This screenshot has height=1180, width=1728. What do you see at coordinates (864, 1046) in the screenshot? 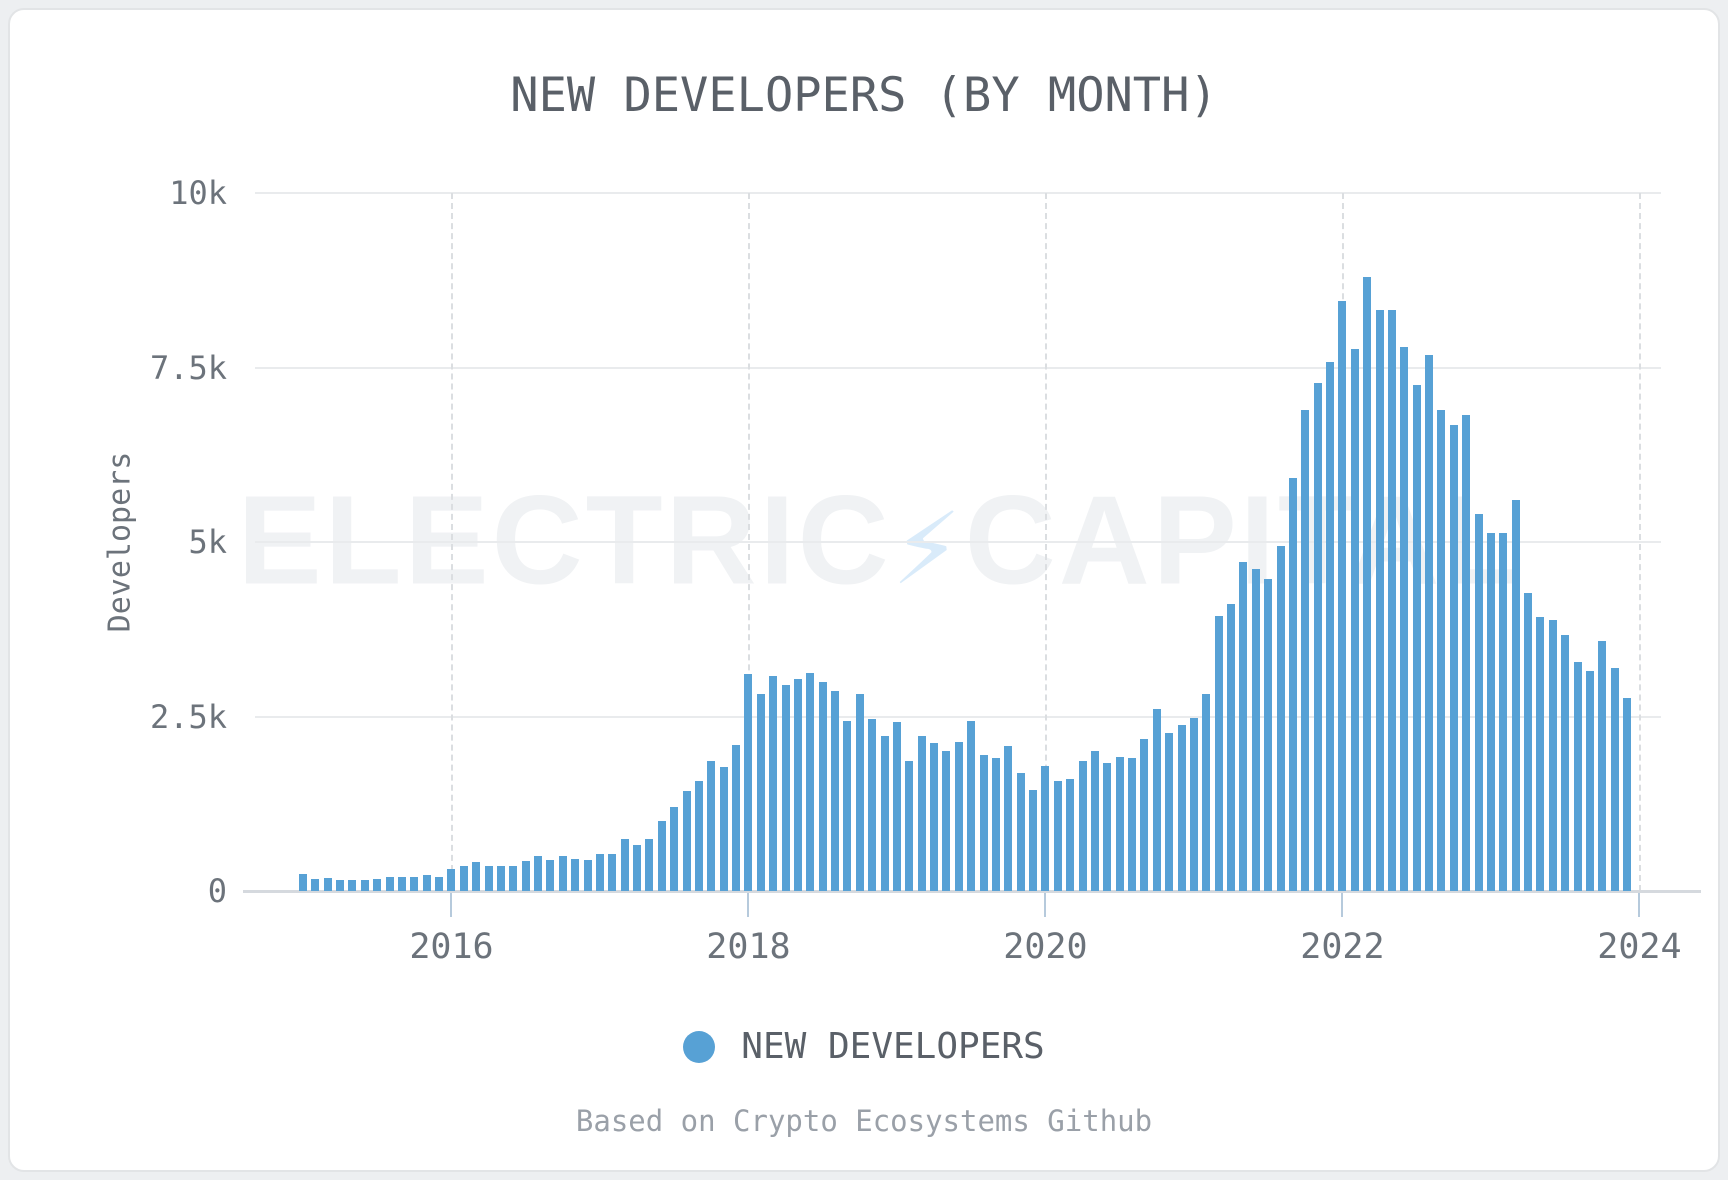
I see `legend-item-new-developers: NEW DEVELOPERS` at bounding box center [864, 1046].